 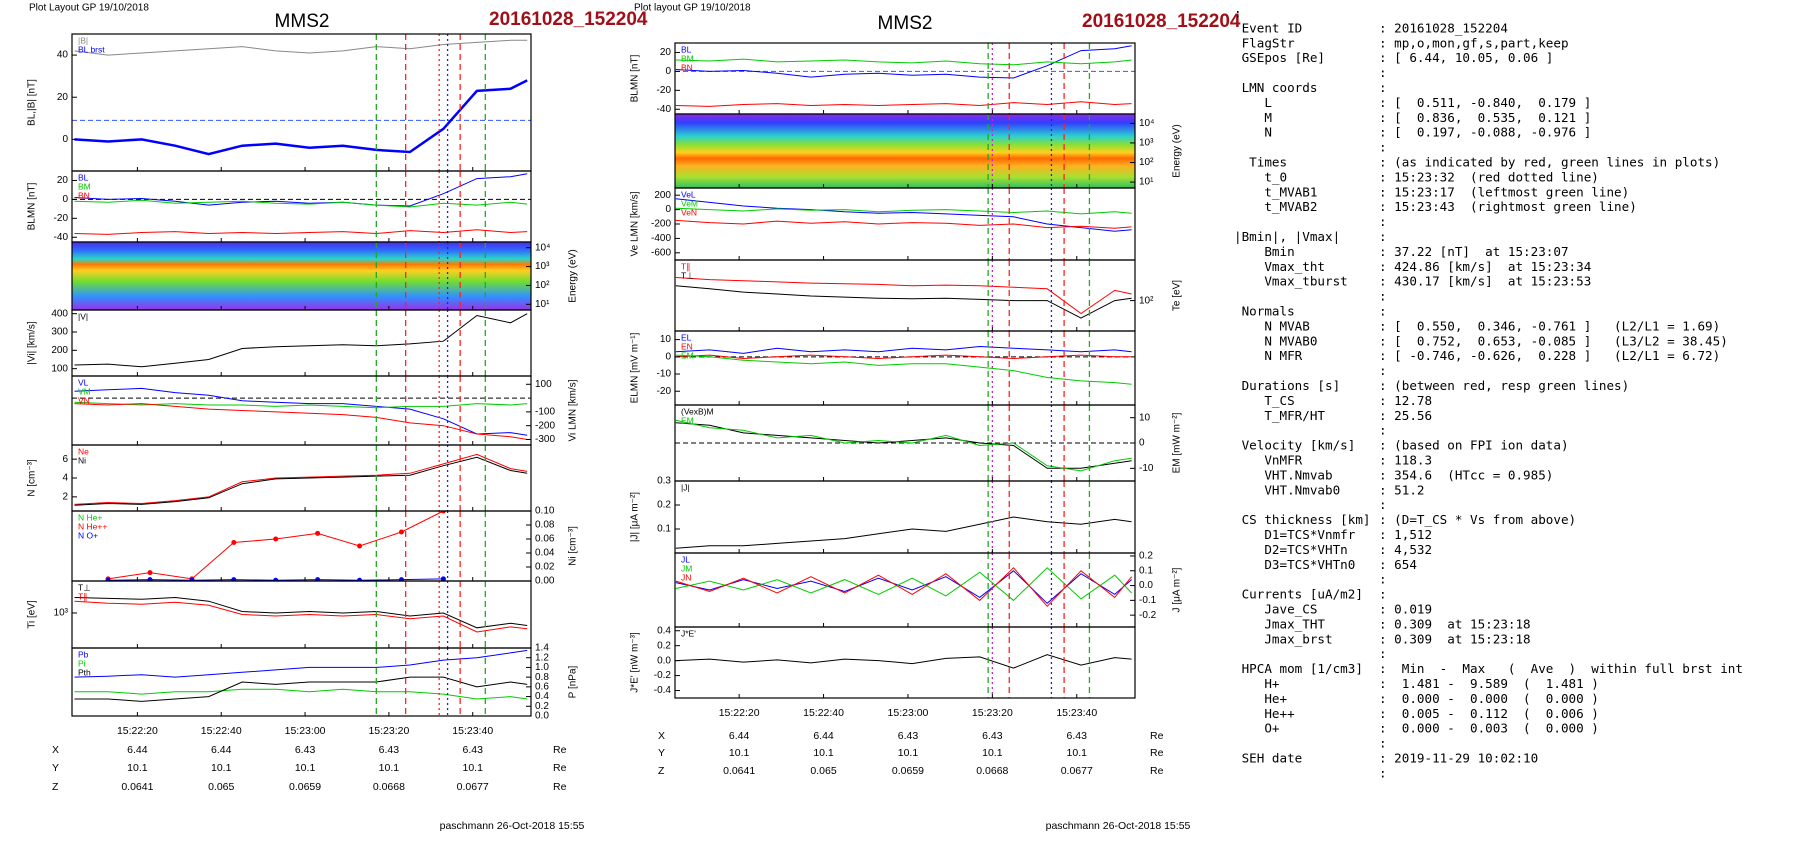 What do you see at coordinates (1145, 417) in the screenshot?
I see `y-tick-label: 10` at bounding box center [1145, 417].